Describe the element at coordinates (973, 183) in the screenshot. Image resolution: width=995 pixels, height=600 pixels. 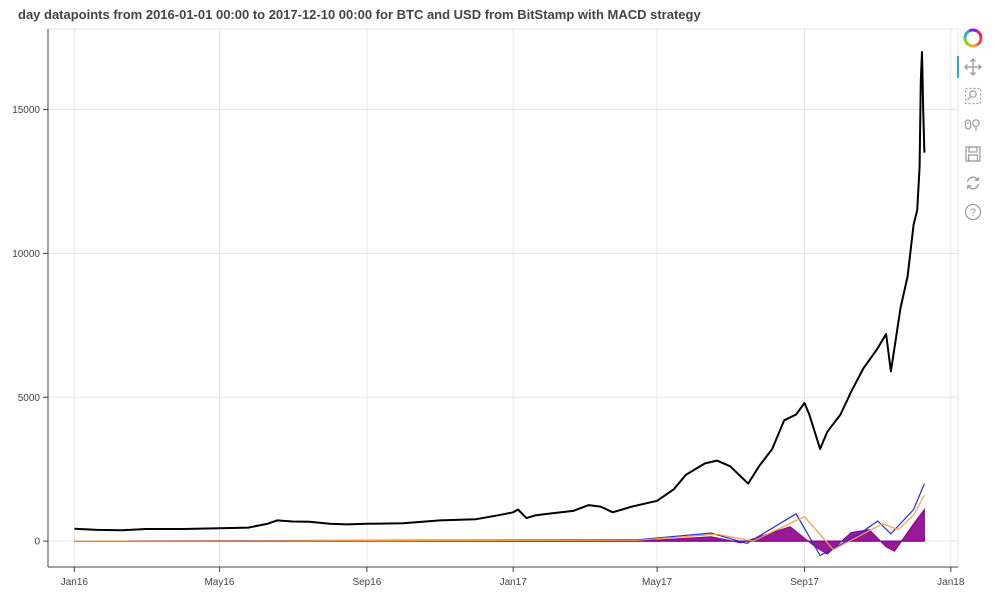
I see `reset-icon` at that location.